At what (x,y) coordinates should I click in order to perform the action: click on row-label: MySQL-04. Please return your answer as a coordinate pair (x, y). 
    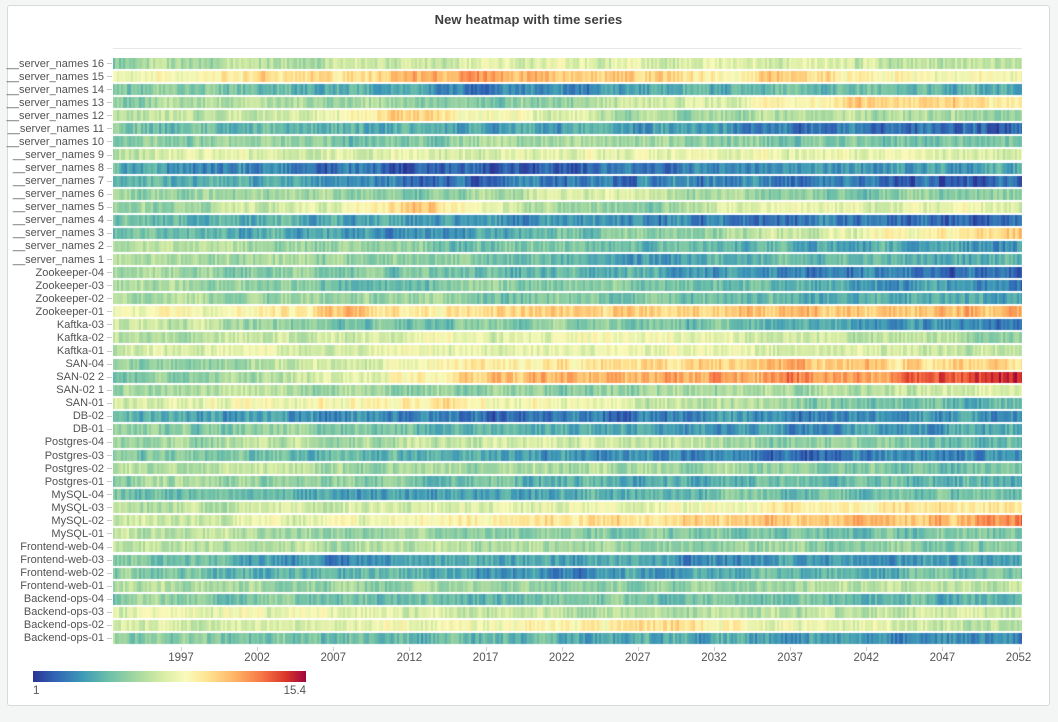
    Looking at the image, I should click on (77, 494).